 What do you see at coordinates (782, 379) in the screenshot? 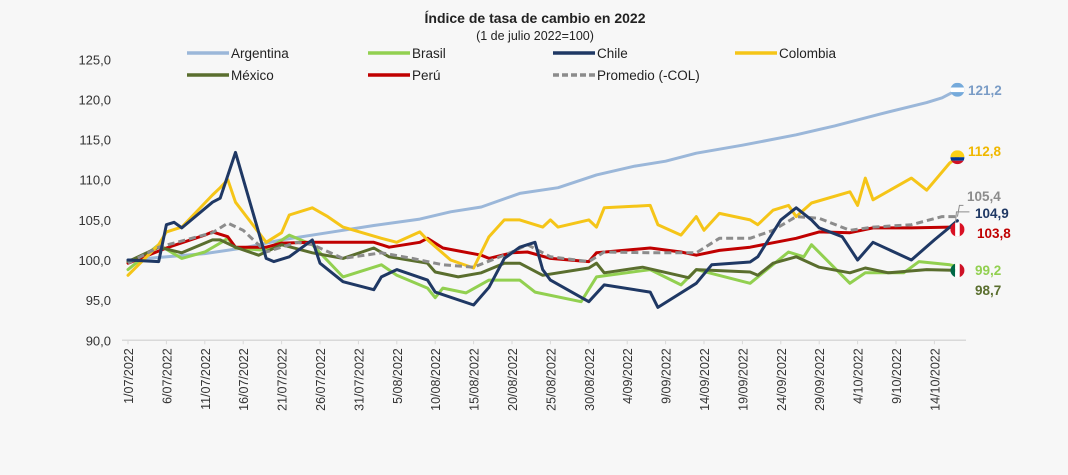
I see `x-tick-label: 24/09/2022` at bounding box center [782, 379].